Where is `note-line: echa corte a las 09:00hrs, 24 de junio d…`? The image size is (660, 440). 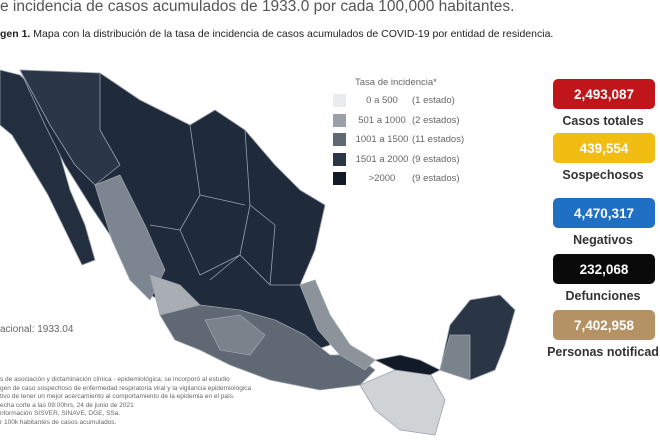 note-line: echa corte a las 09:00hrs, 24 de junio d… is located at coordinates (67, 405).